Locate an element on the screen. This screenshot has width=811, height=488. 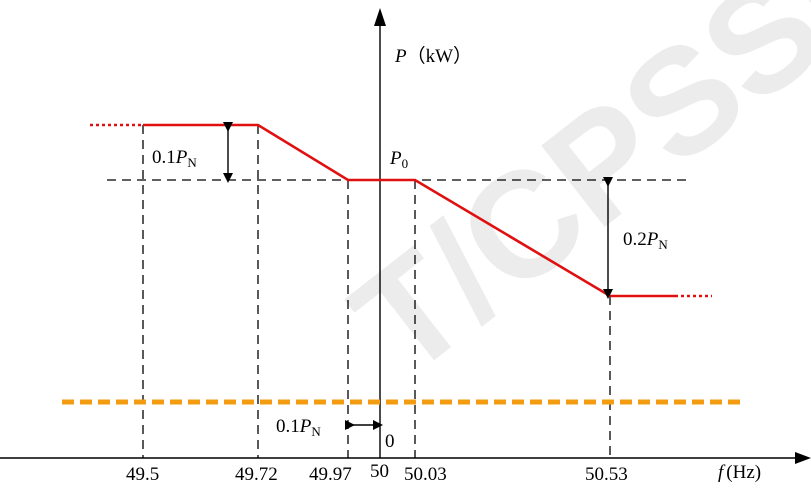
x-axis-label: f (Hz) is located at coordinates (739, 472).